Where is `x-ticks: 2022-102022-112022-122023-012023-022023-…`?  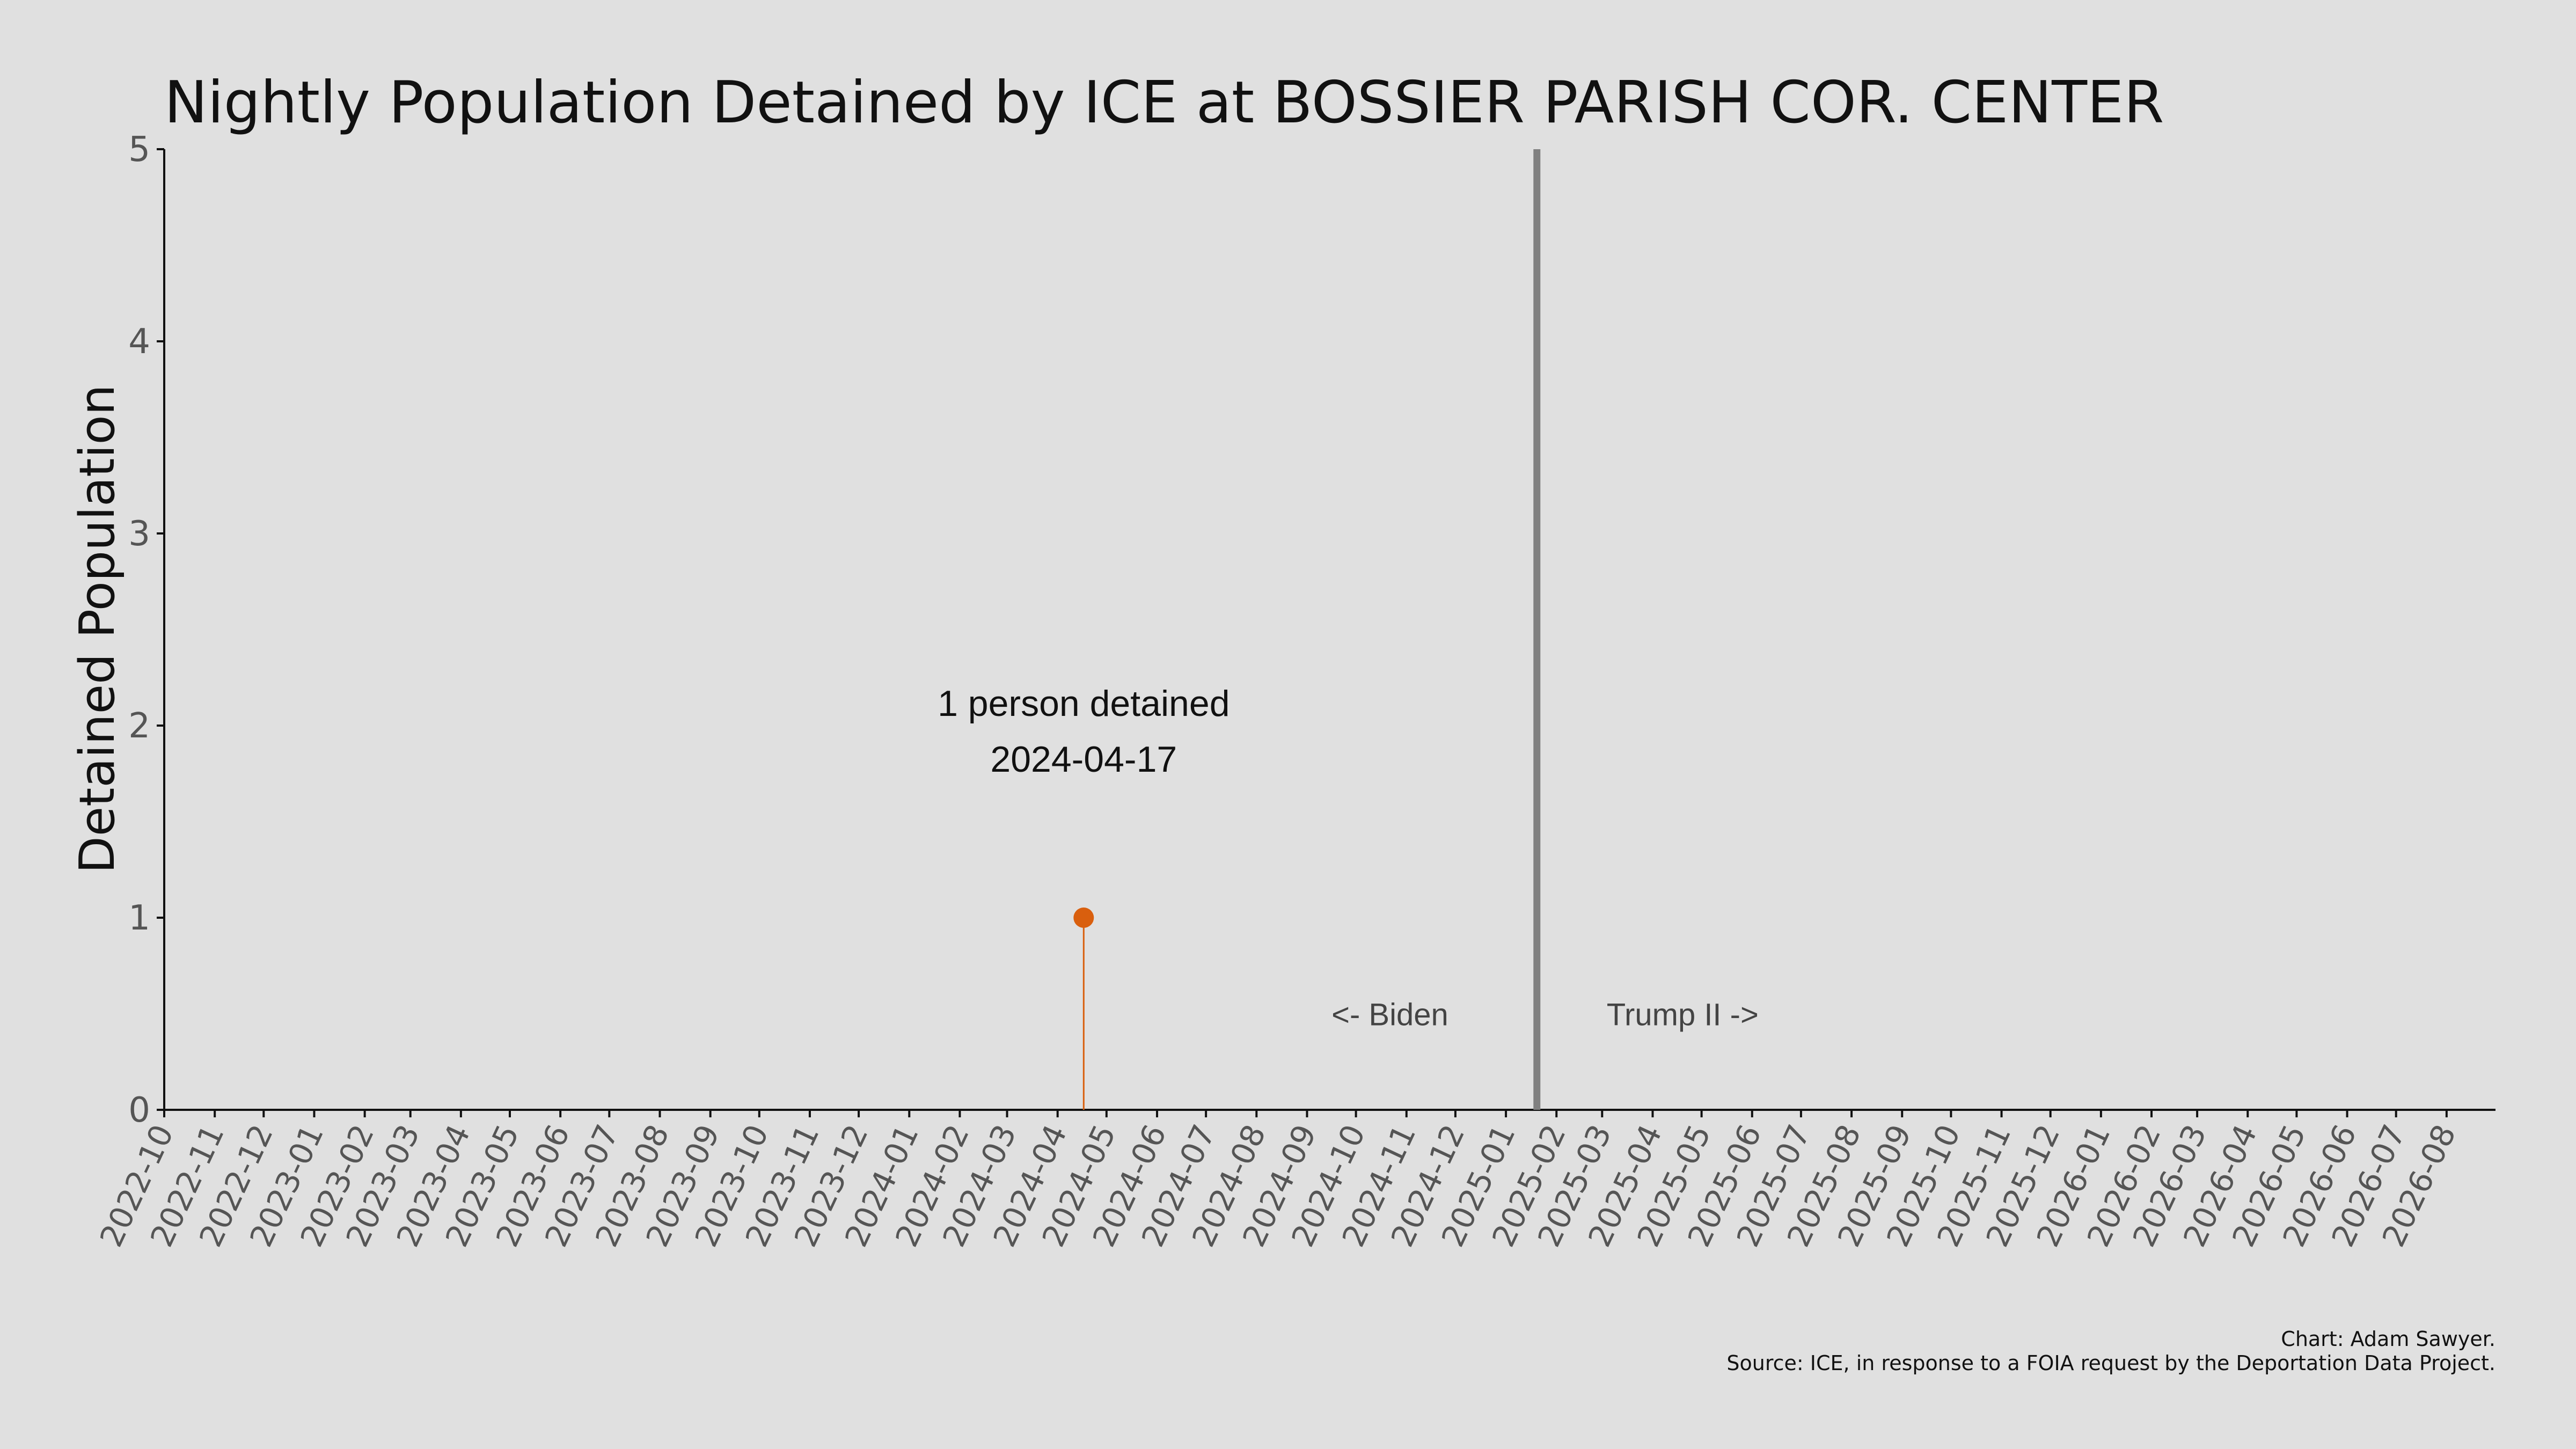
x-ticks: 2022-102022-112022-122023-012023-022023-… is located at coordinates (1278, 1181).